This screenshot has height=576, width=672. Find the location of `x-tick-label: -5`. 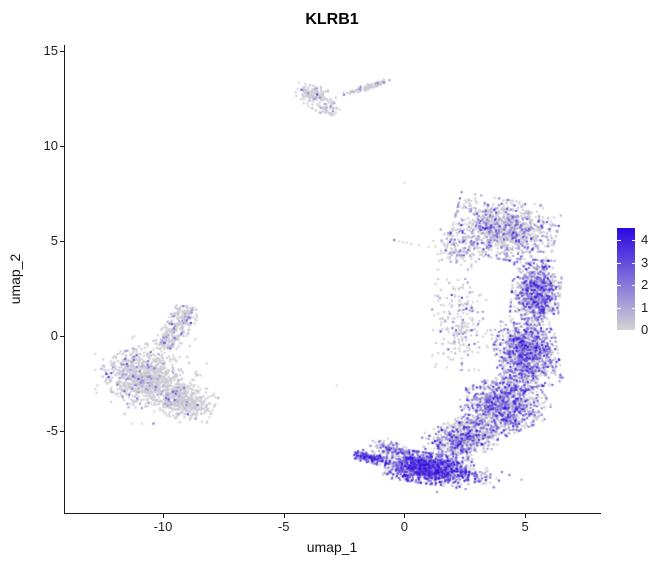

x-tick-label: -5 is located at coordinates (283, 526).